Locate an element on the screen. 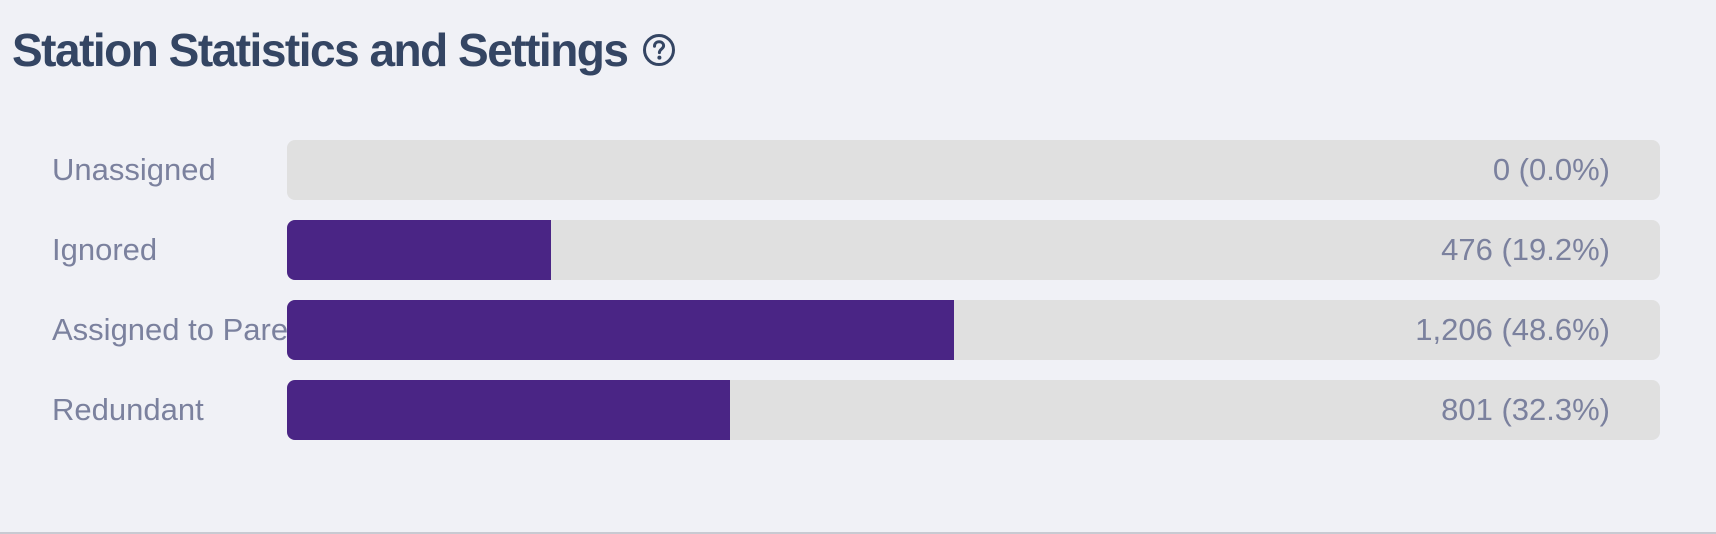 This screenshot has width=1716, height=534. section-divider is located at coordinates (858, 533).